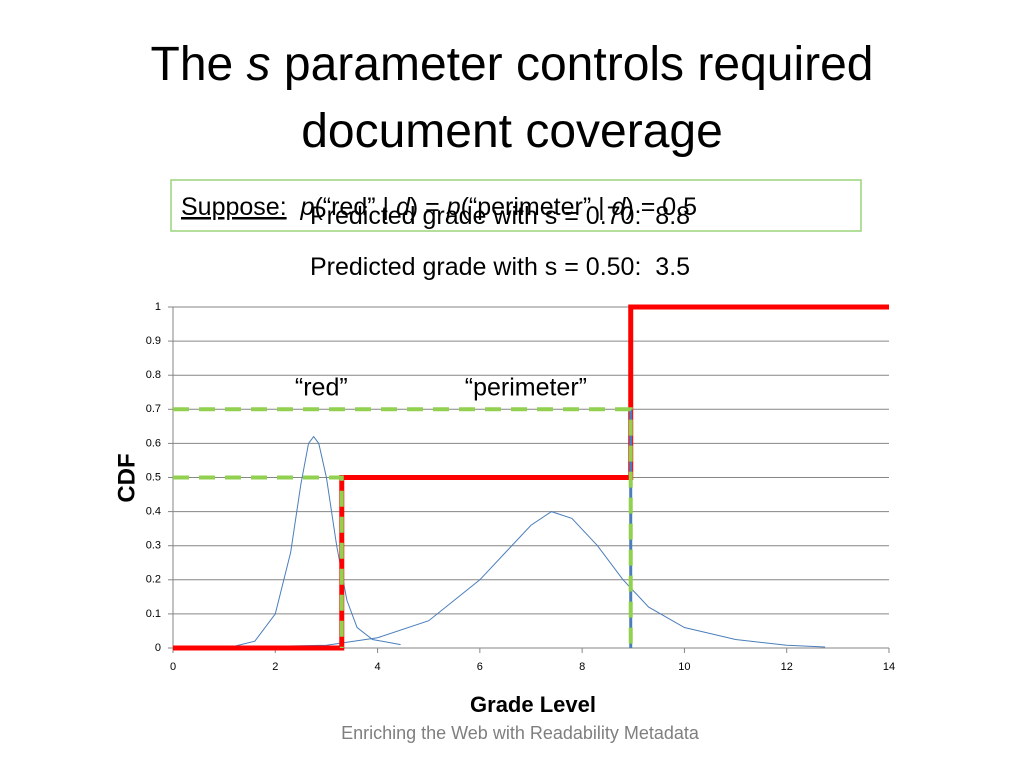  Describe the element at coordinates (153, 375) in the screenshot. I see `y-tick-label: 0.8` at that location.